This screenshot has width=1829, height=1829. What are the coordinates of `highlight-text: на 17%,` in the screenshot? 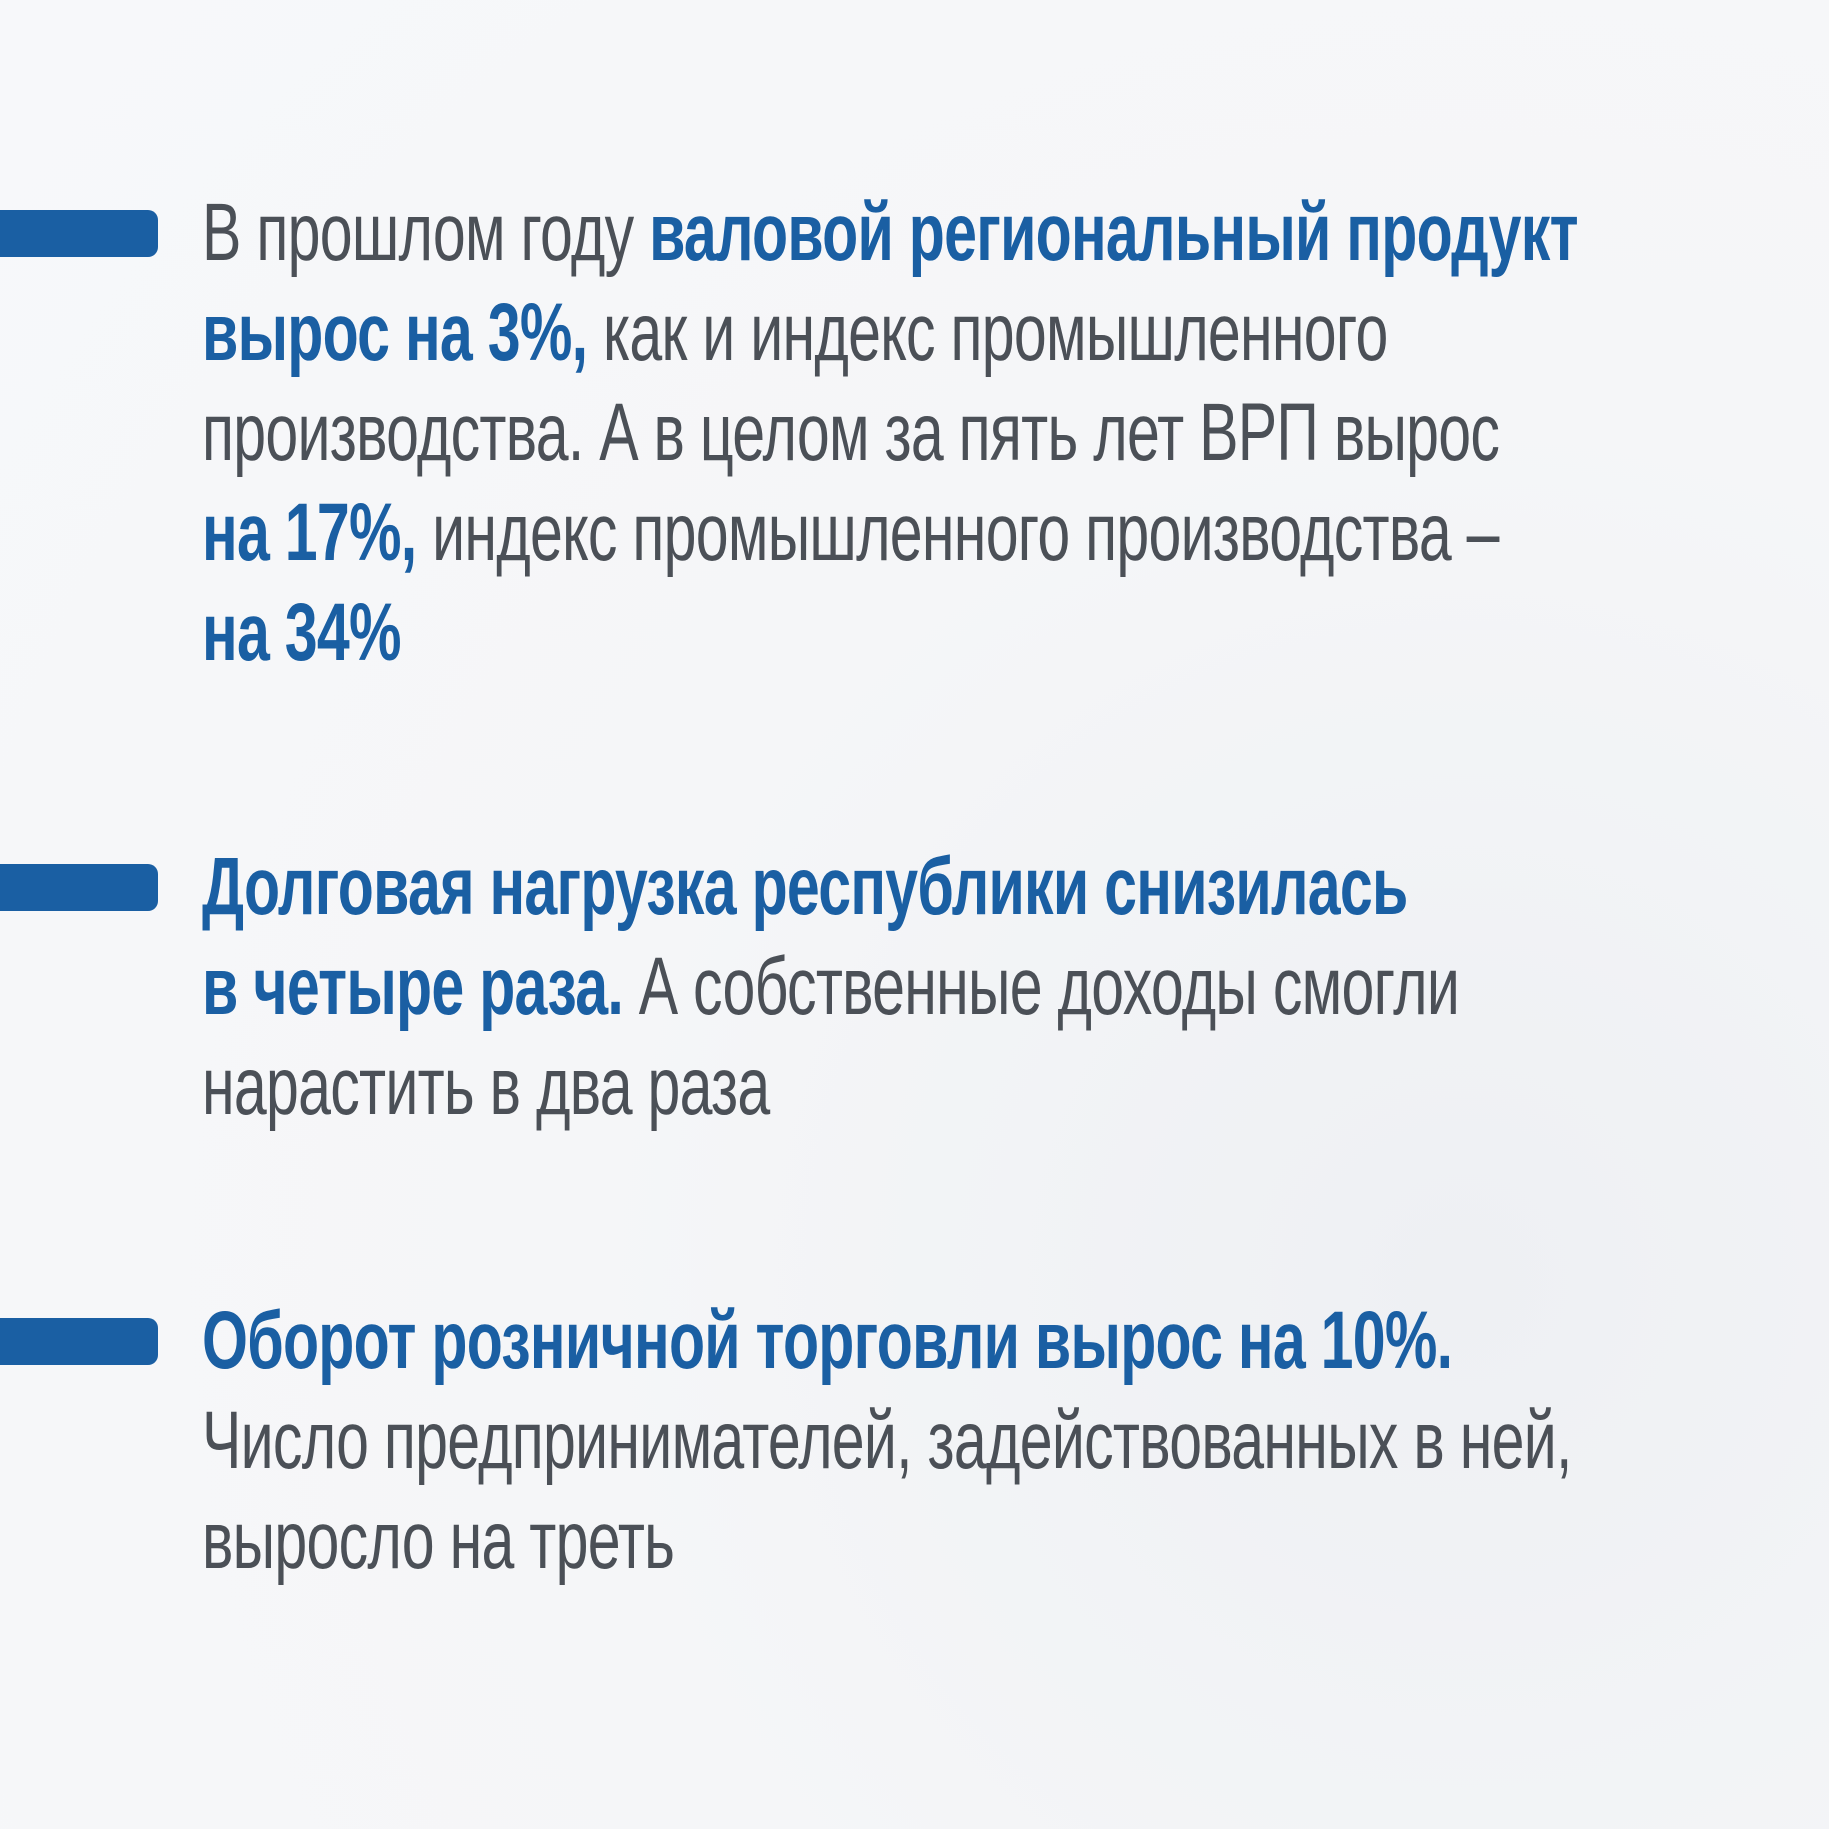 It's located at (309, 532).